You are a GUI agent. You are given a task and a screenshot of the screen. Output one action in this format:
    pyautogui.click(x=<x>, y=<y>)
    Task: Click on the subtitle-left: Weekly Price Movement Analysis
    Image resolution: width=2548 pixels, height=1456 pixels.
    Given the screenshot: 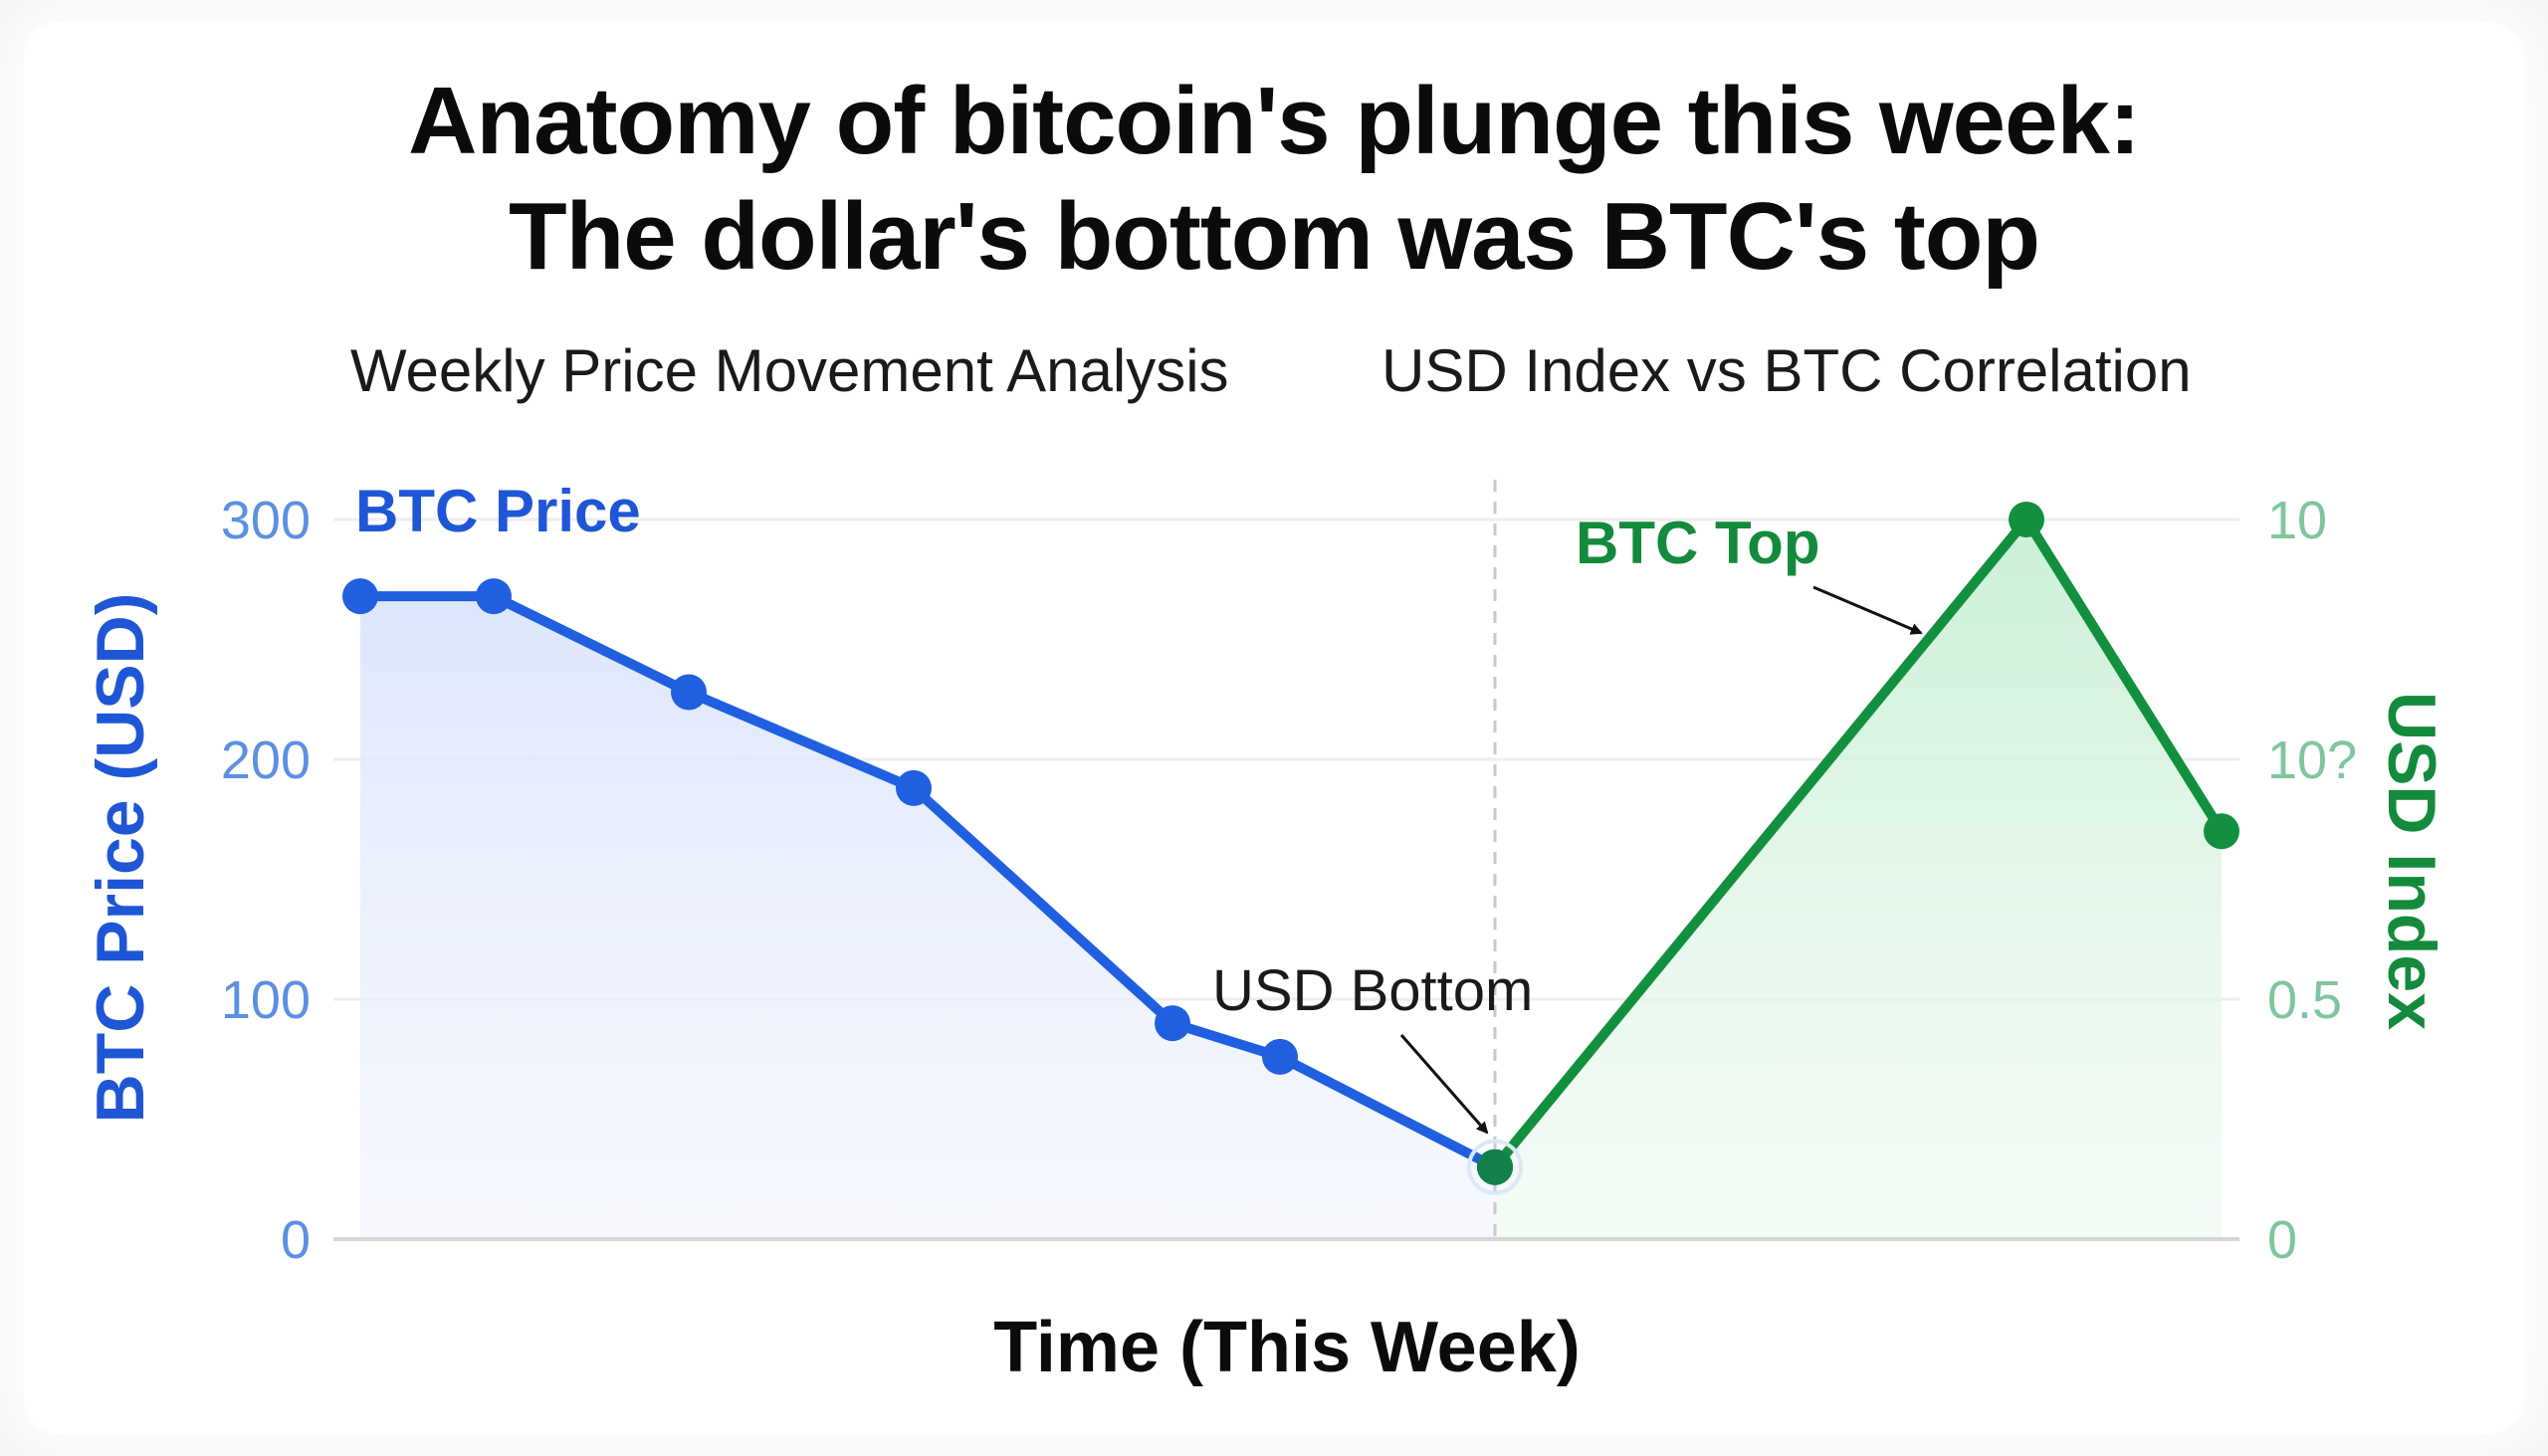 What is the action you would take?
    pyautogui.click(x=789, y=370)
    